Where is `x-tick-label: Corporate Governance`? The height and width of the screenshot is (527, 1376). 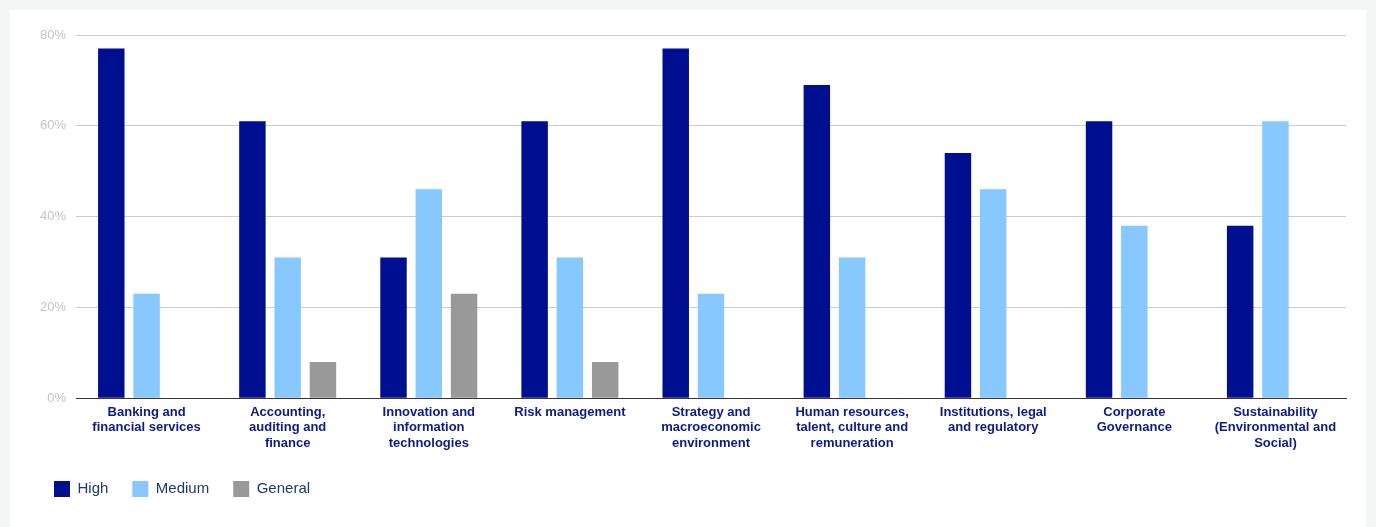 x-tick-label: Corporate Governance is located at coordinates (1134, 419).